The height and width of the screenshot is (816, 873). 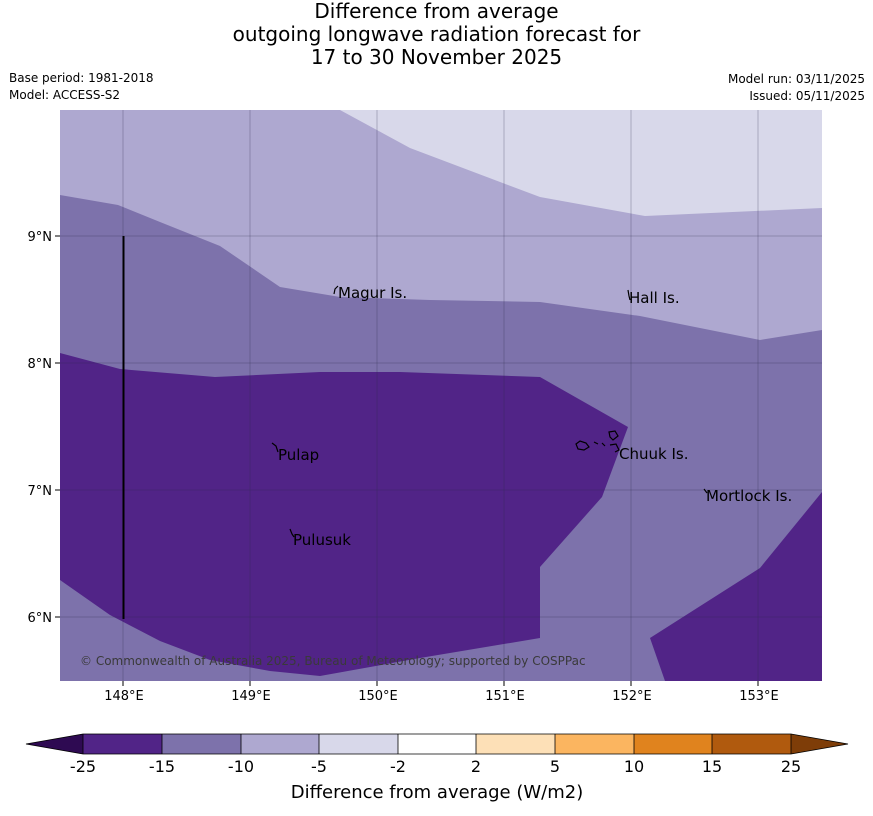 What do you see at coordinates (378, 696) in the screenshot?
I see `lon-tick-150e: 150°E` at bounding box center [378, 696].